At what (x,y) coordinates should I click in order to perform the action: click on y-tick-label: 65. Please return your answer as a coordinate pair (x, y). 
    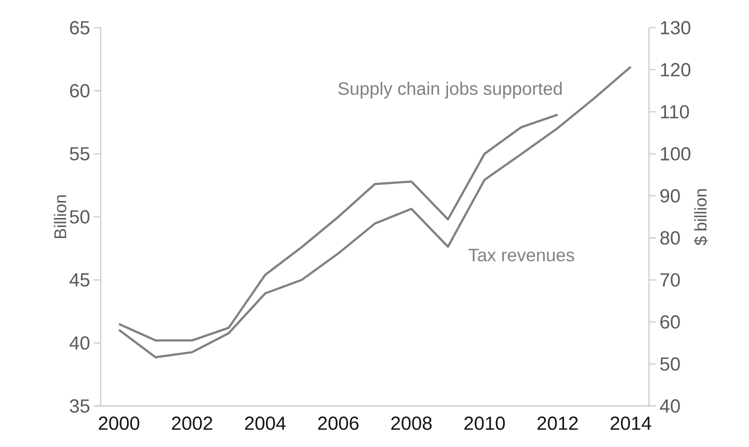
    Looking at the image, I should click on (80, 27).